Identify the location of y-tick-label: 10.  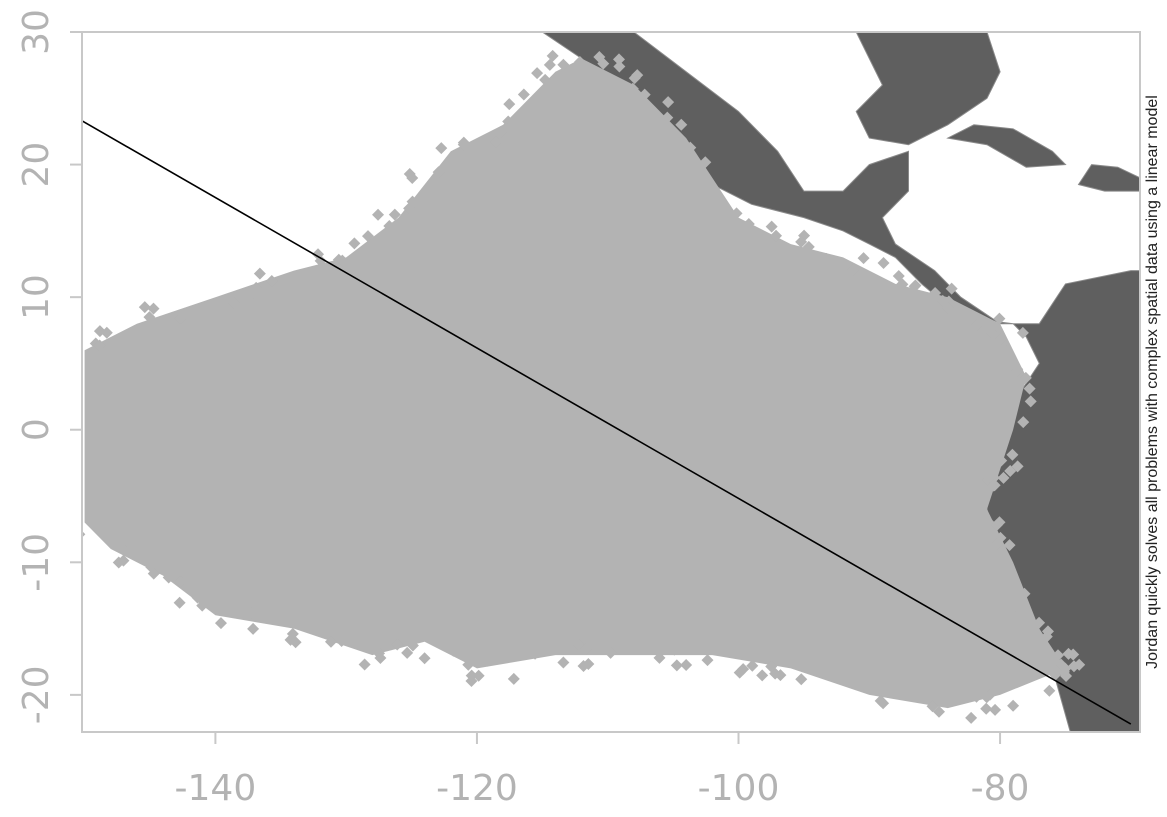
(36, 297).